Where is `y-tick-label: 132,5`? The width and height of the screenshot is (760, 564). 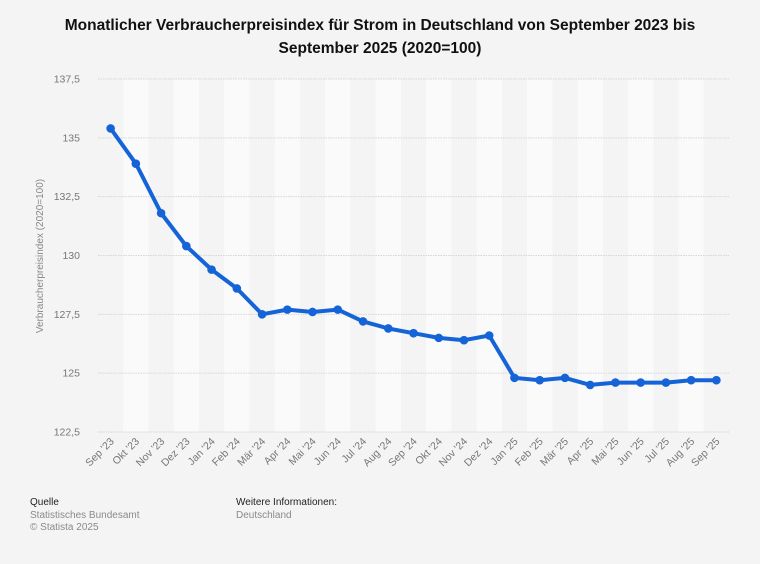
y-tick-label: 132,5 is located at coordinates (67, 197).